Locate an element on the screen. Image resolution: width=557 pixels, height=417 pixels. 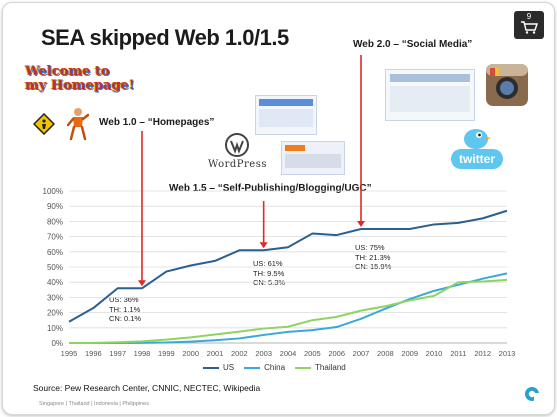
wordpress-logo-text: WordPress is located at coordinates (237, 164).